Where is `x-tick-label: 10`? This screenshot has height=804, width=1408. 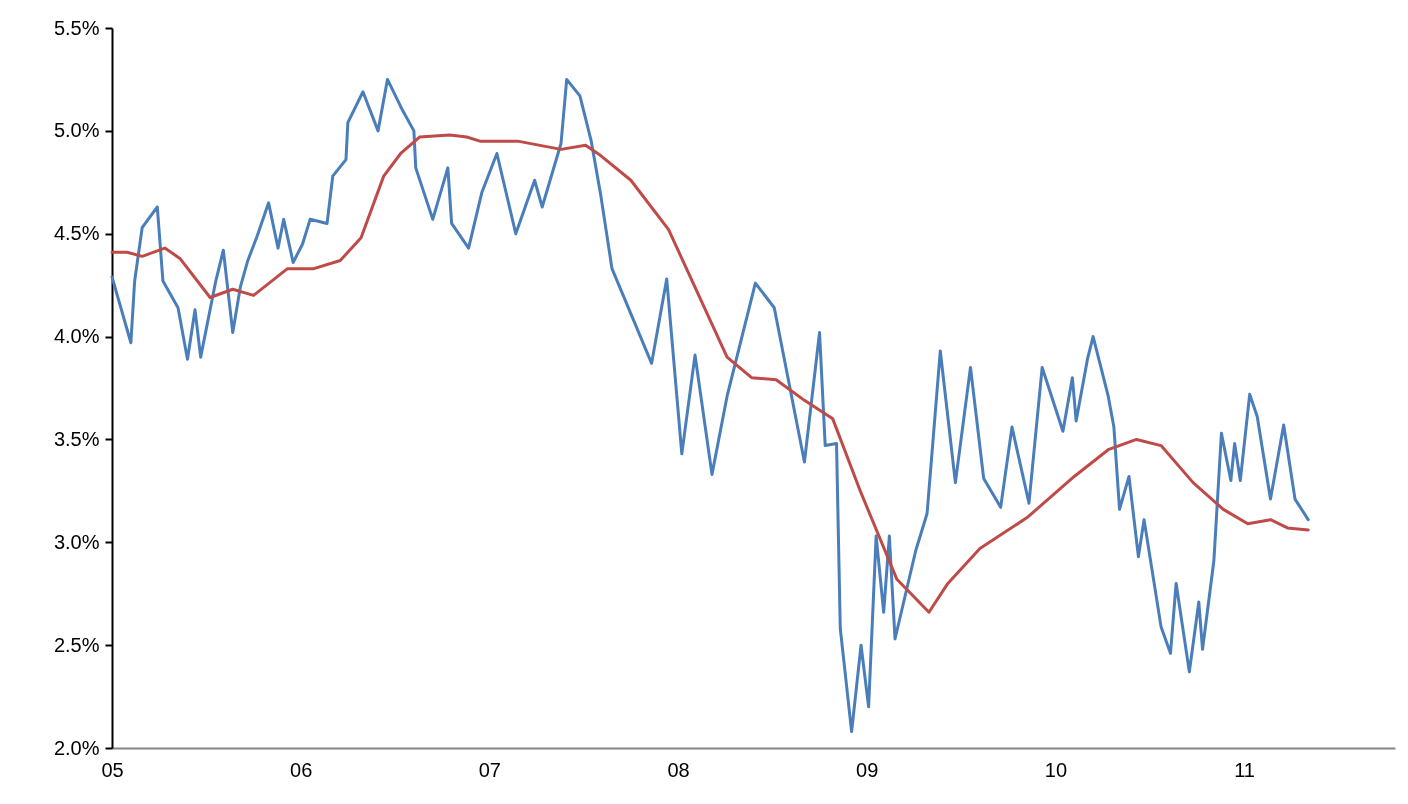
x-tick-label: 10 is located at coordinates (1056, 769).